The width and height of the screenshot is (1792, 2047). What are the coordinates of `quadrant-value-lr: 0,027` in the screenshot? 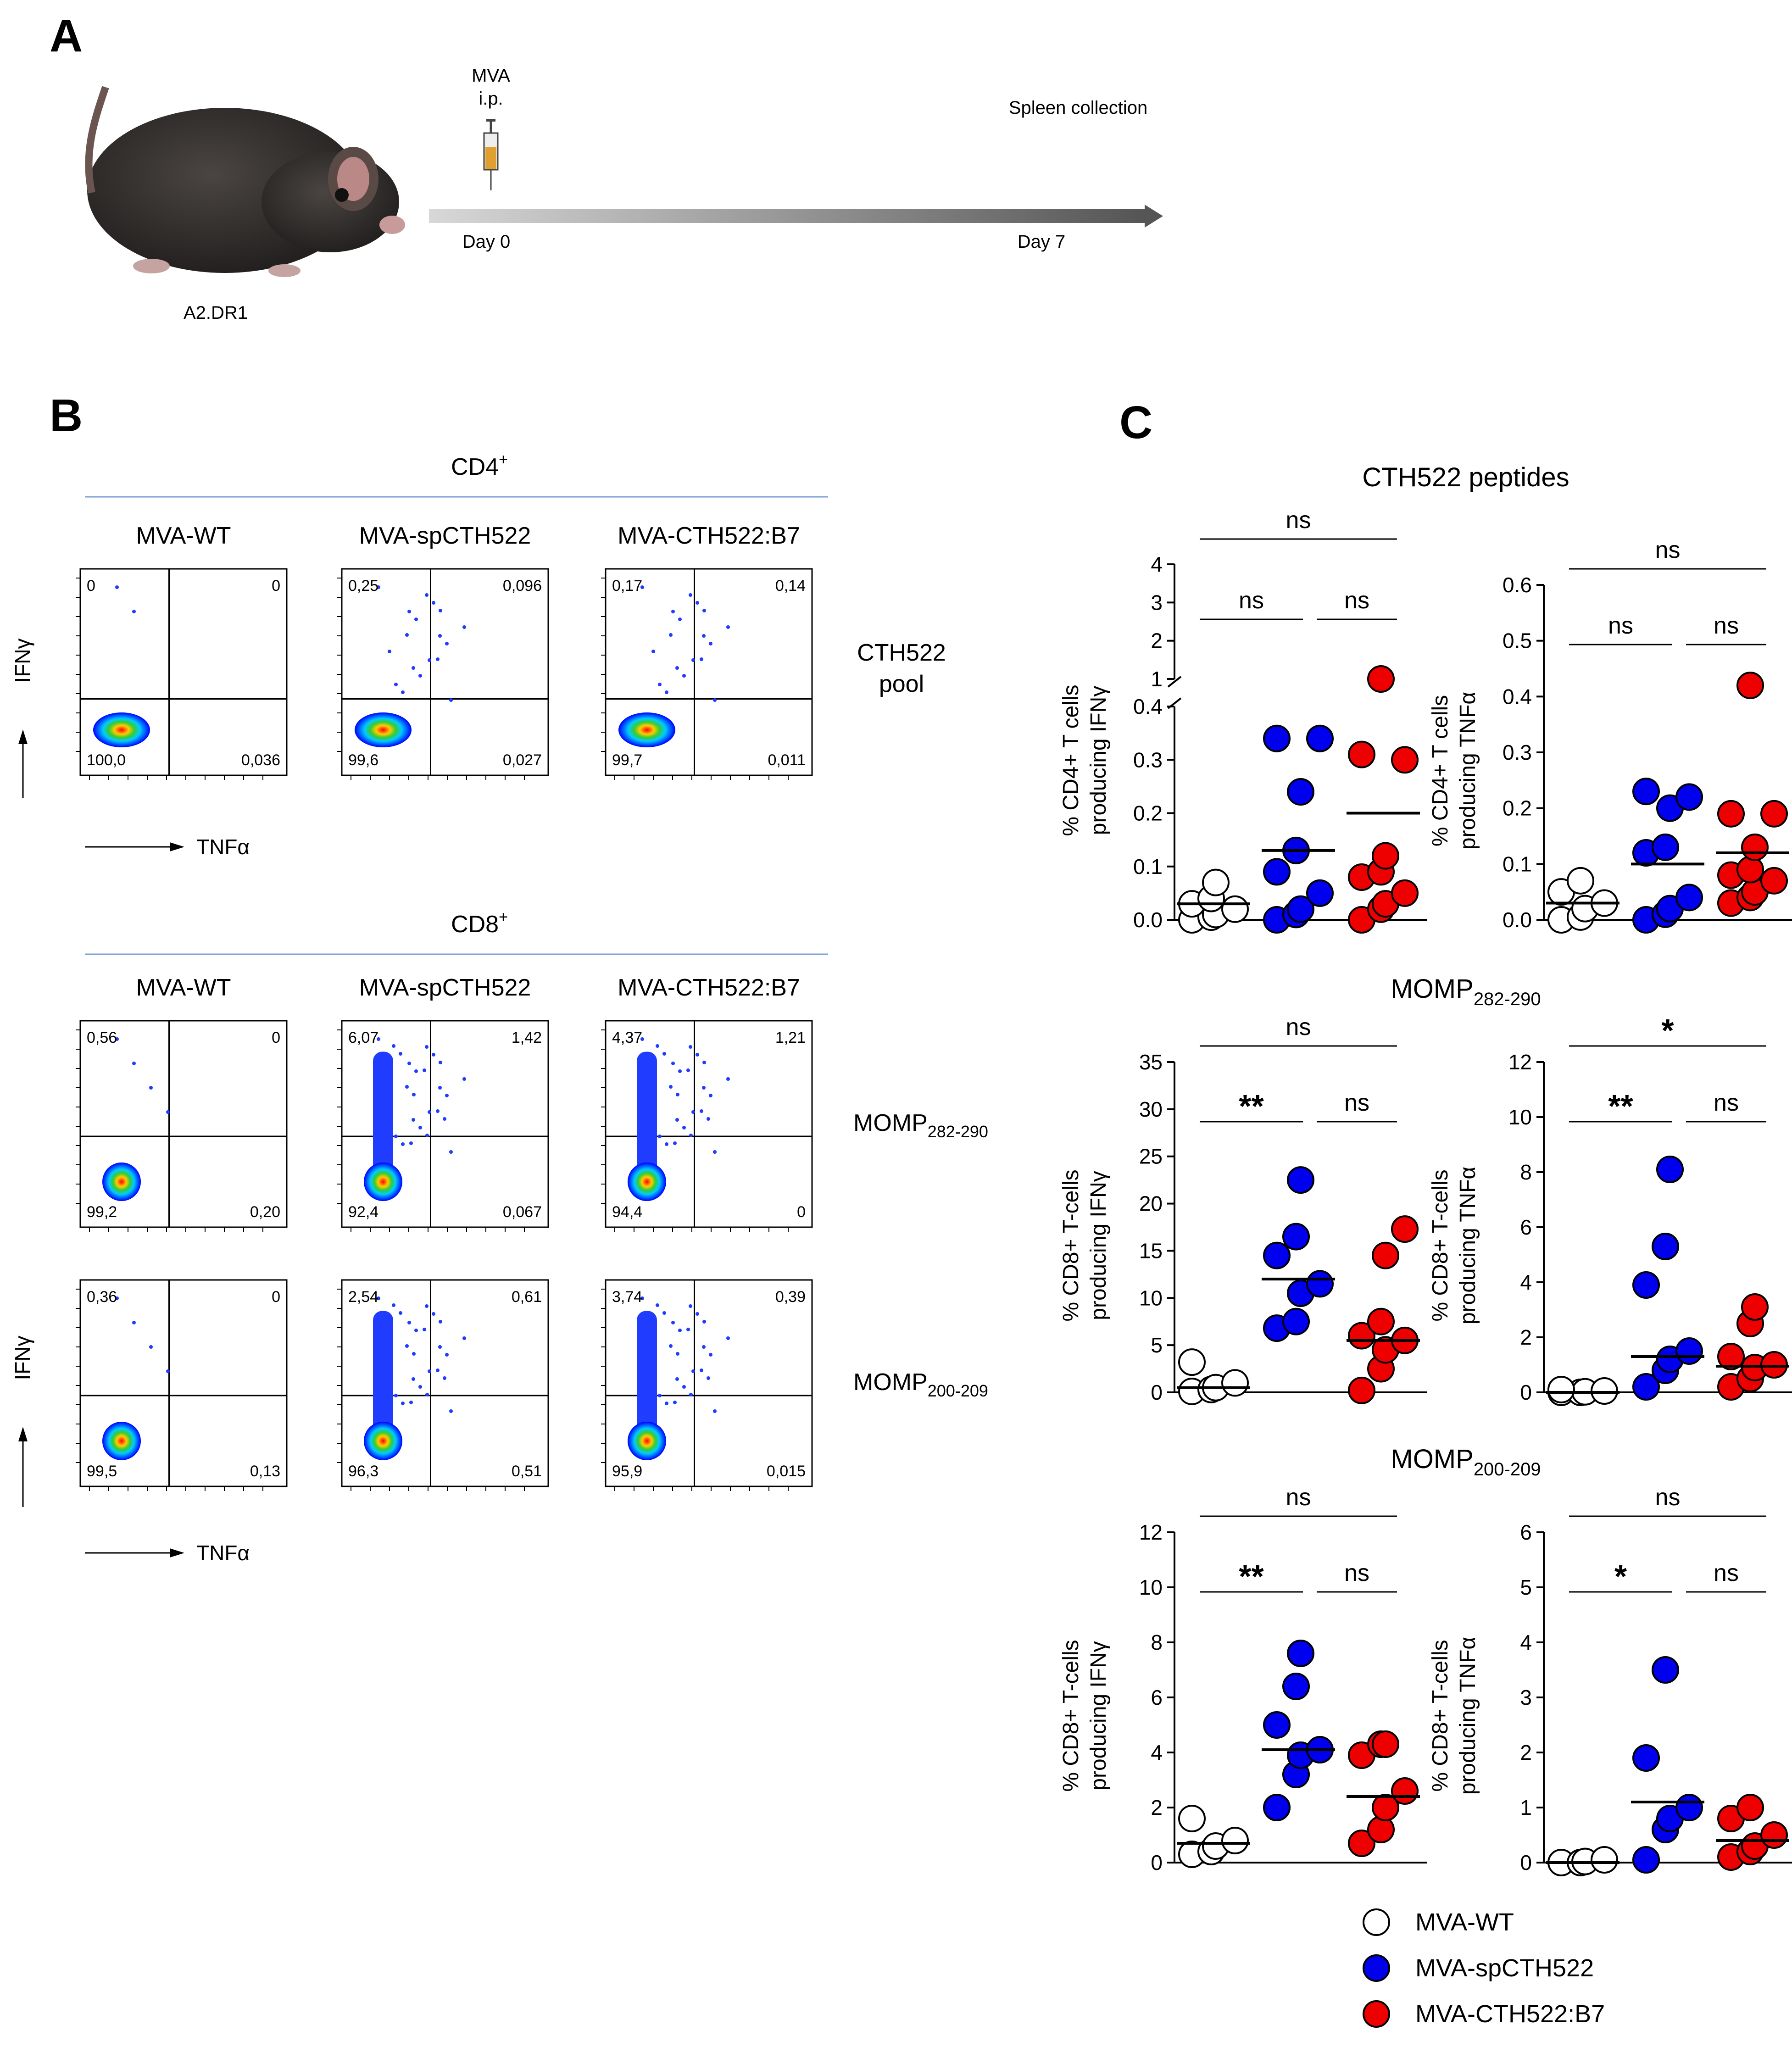 It's located at (522, 760).